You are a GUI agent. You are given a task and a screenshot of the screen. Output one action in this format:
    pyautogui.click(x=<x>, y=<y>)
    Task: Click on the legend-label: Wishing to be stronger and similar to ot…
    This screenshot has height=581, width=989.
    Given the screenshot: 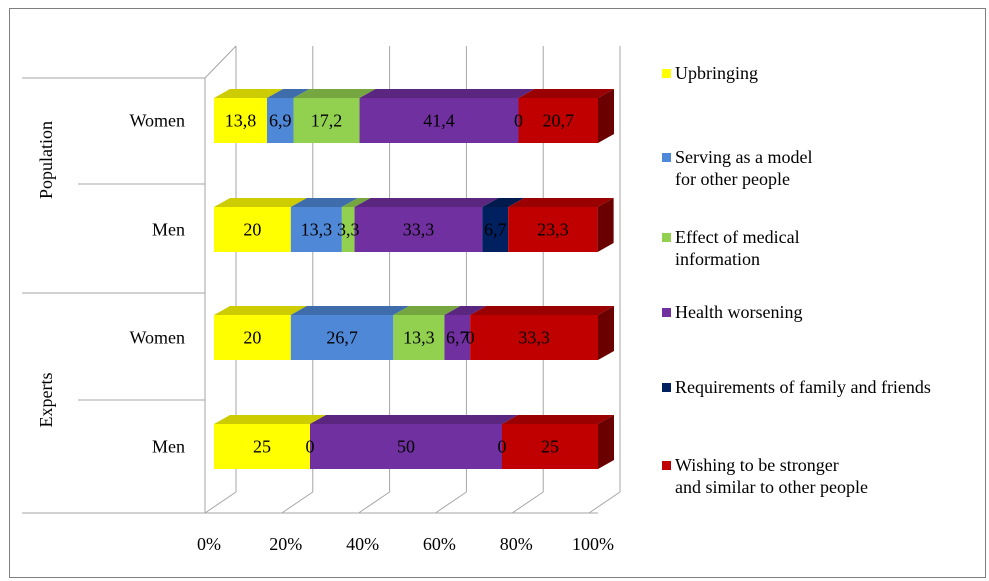 What is the action you would take?
    pyautogui.click(x=771, y=476)
    